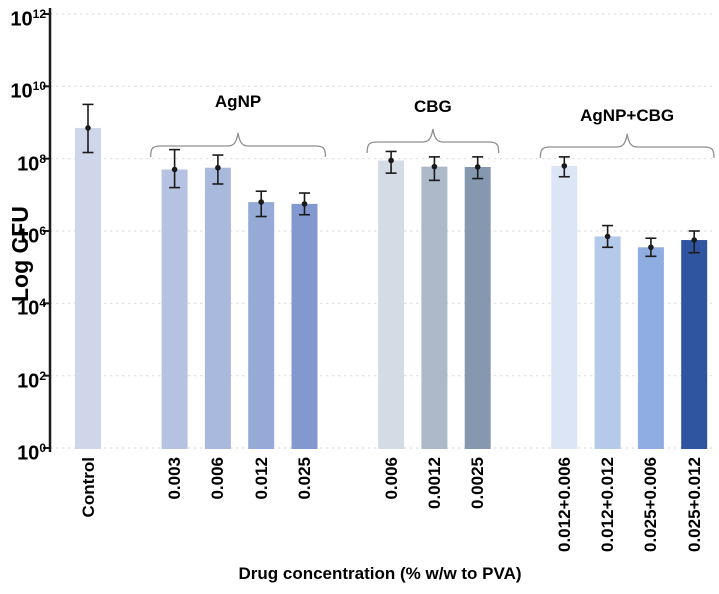 This screenshot has height=594, width=719. I want to click on y-tick-label: 10⁸, so click(31, 163).